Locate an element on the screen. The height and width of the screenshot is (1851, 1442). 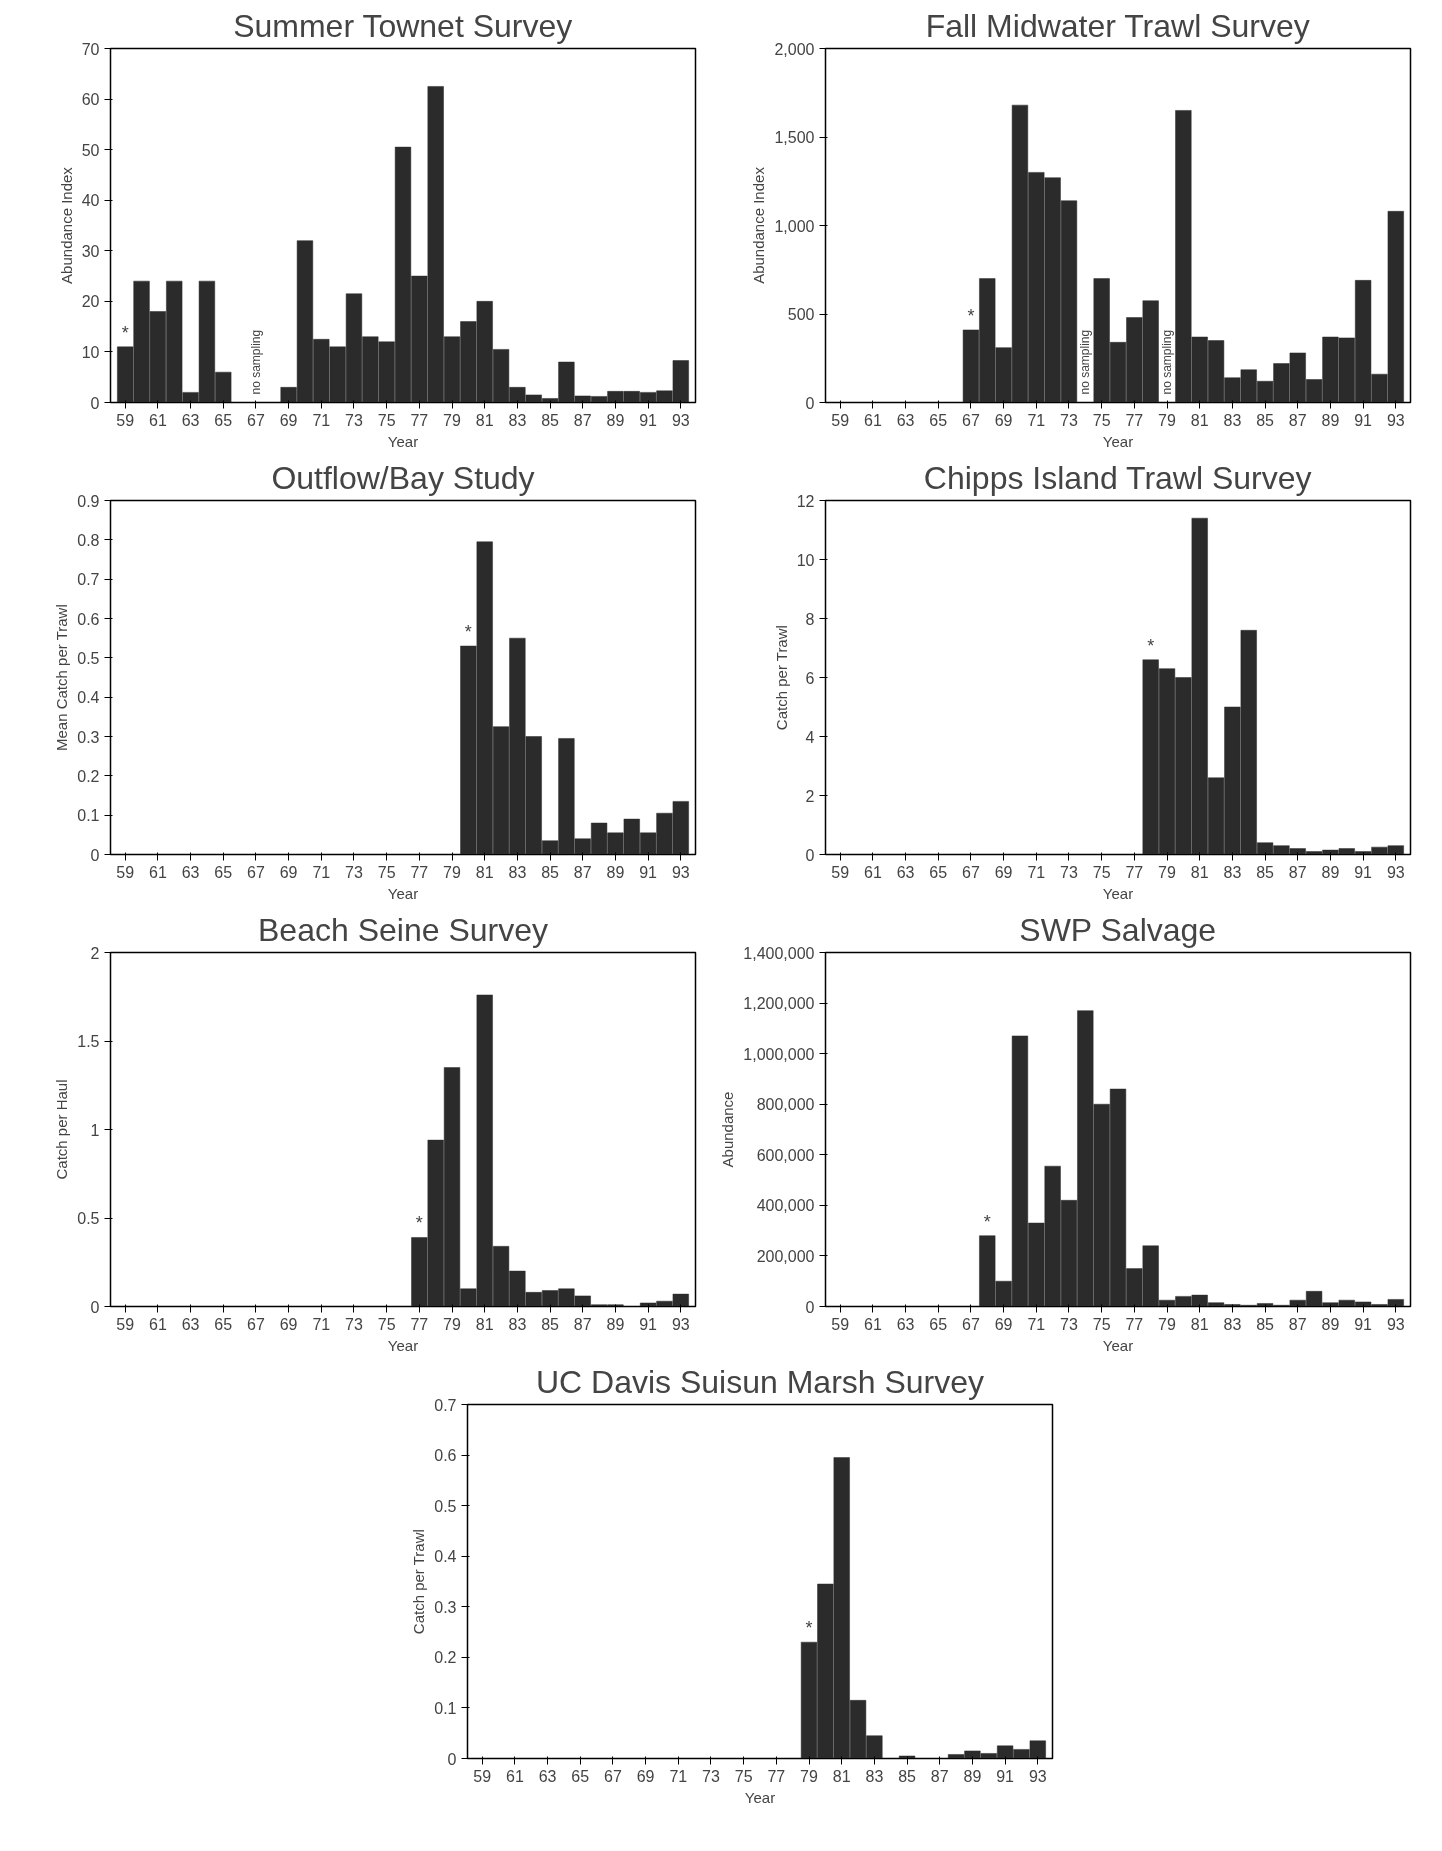
y-tick-label: 0.5 is located at coordinates (88, 658).